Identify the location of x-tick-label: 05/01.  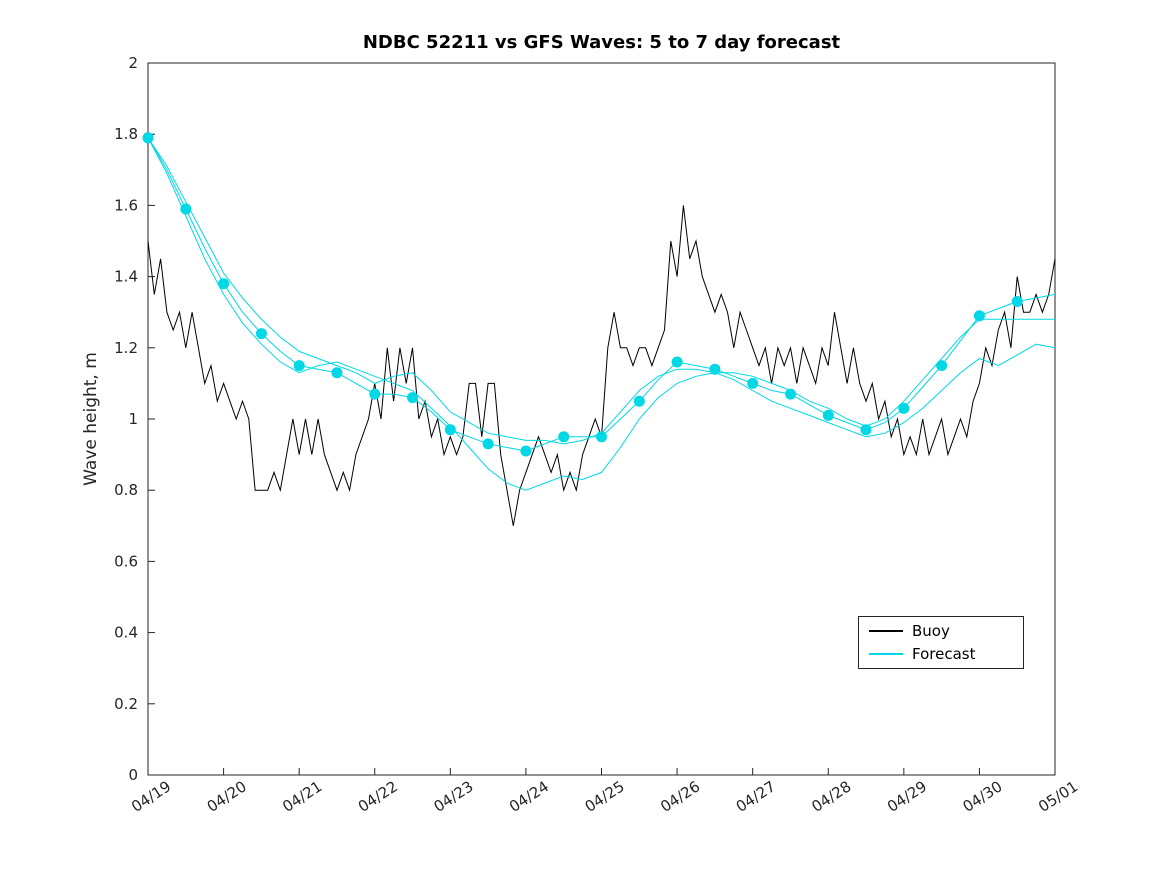
(1058, 796).